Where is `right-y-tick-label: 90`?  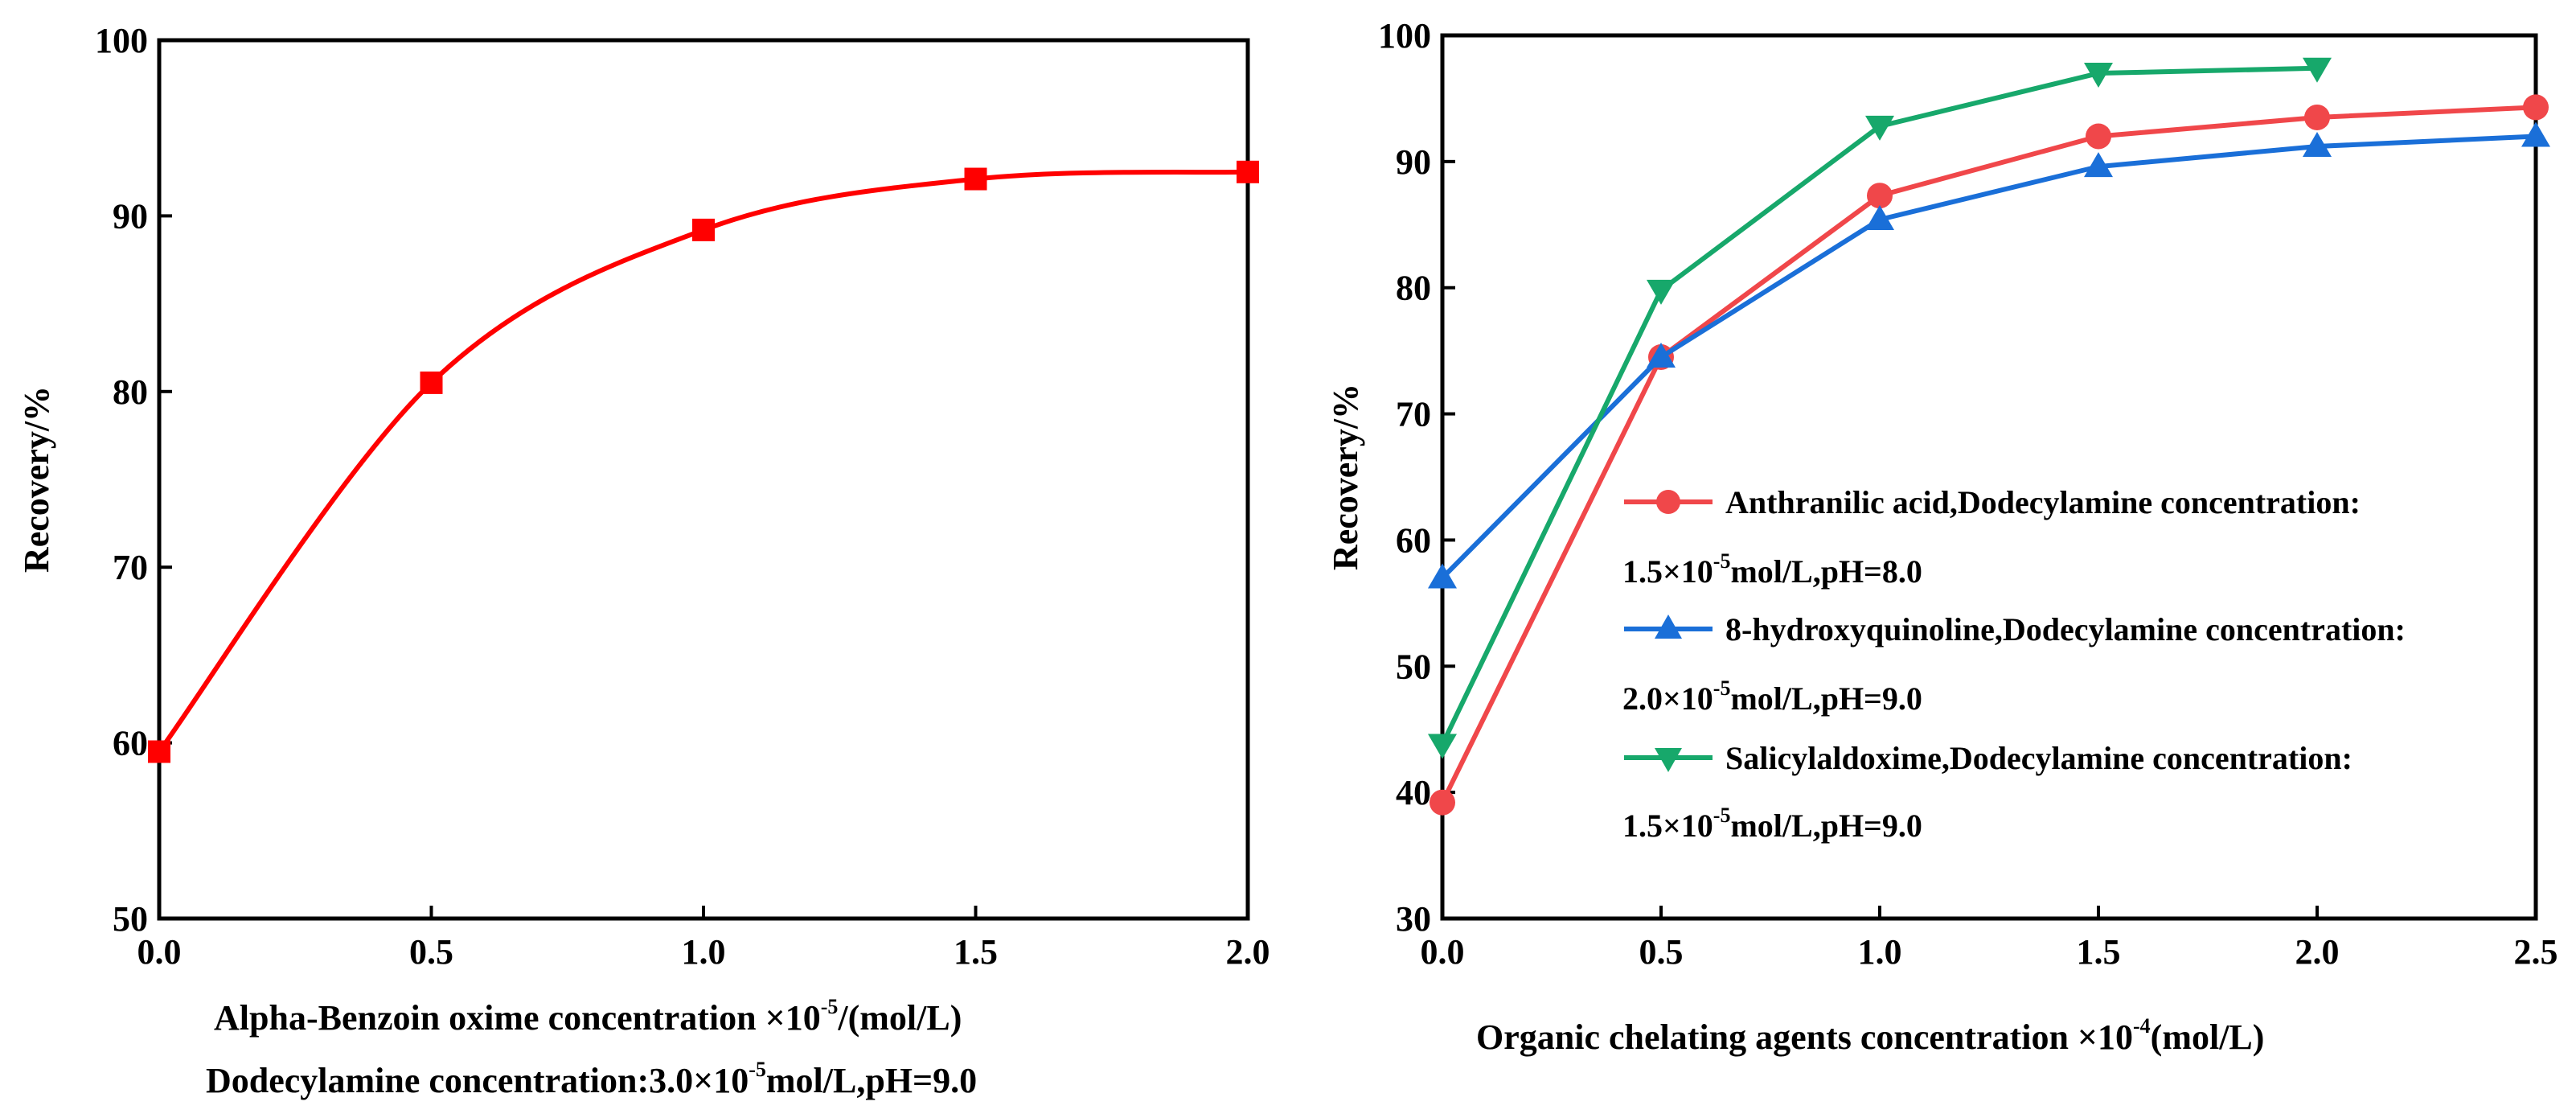 right-y-tick-label: 90 is located at coordinates (1414, 162).